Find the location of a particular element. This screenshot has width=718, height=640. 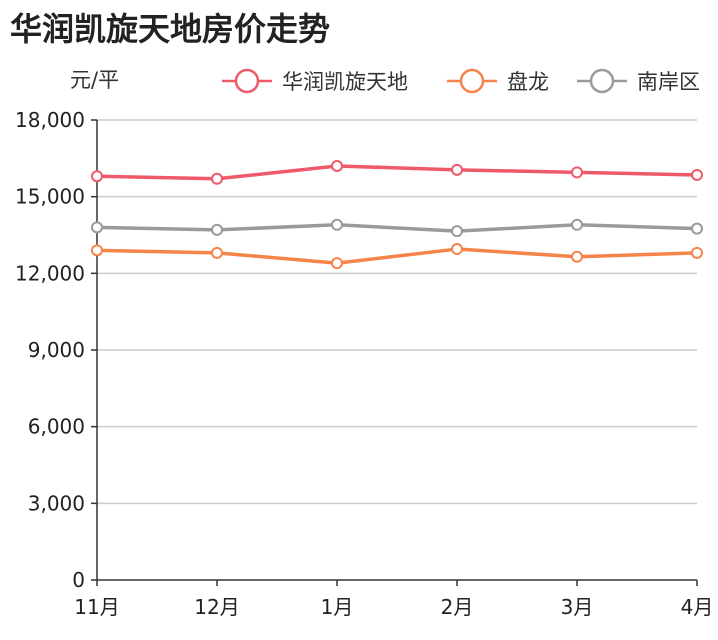

y-tick-label: 3,000 is located at coordinates (56, 503).